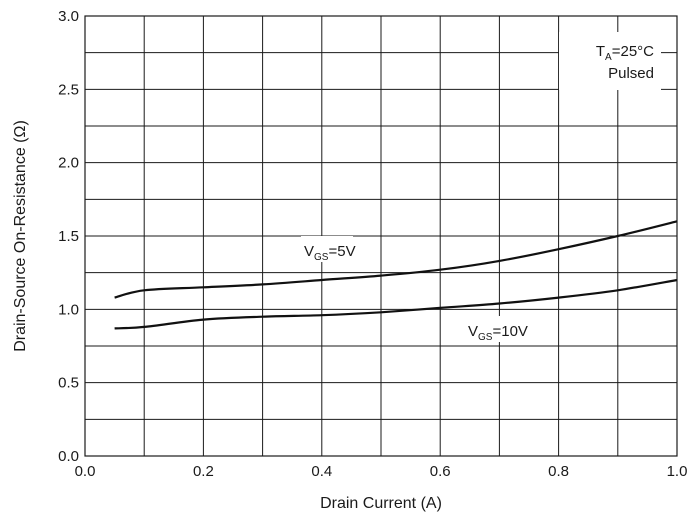 Image resolution: width=690 pixels, height=521 pixels. What do you see at coordinates (68, 383) in the screenshot?
I see `y-tick-label: 0.5` at bounding box center [68, 383].